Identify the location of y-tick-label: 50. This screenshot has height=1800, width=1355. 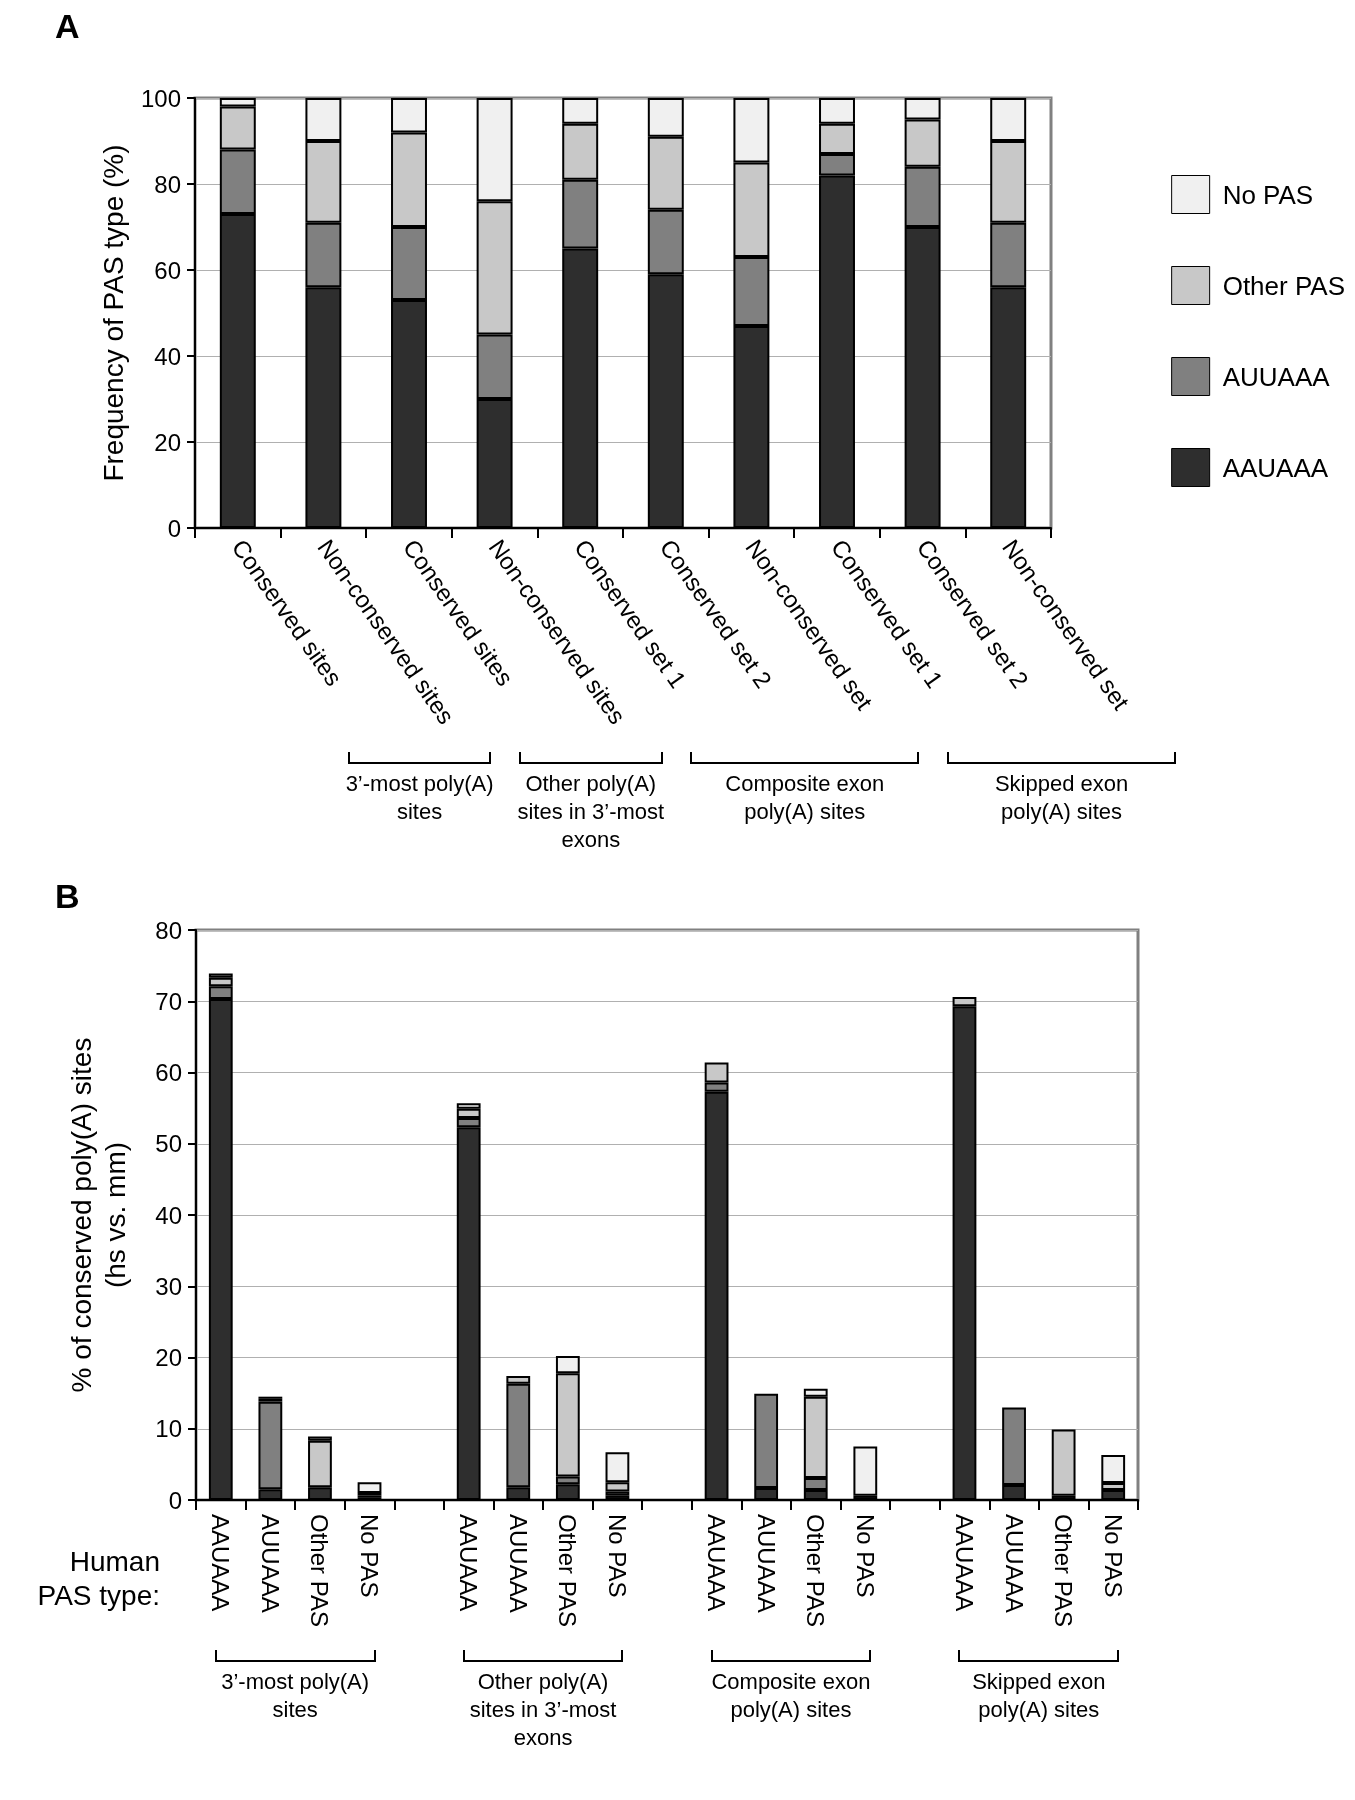
(168, 1144).